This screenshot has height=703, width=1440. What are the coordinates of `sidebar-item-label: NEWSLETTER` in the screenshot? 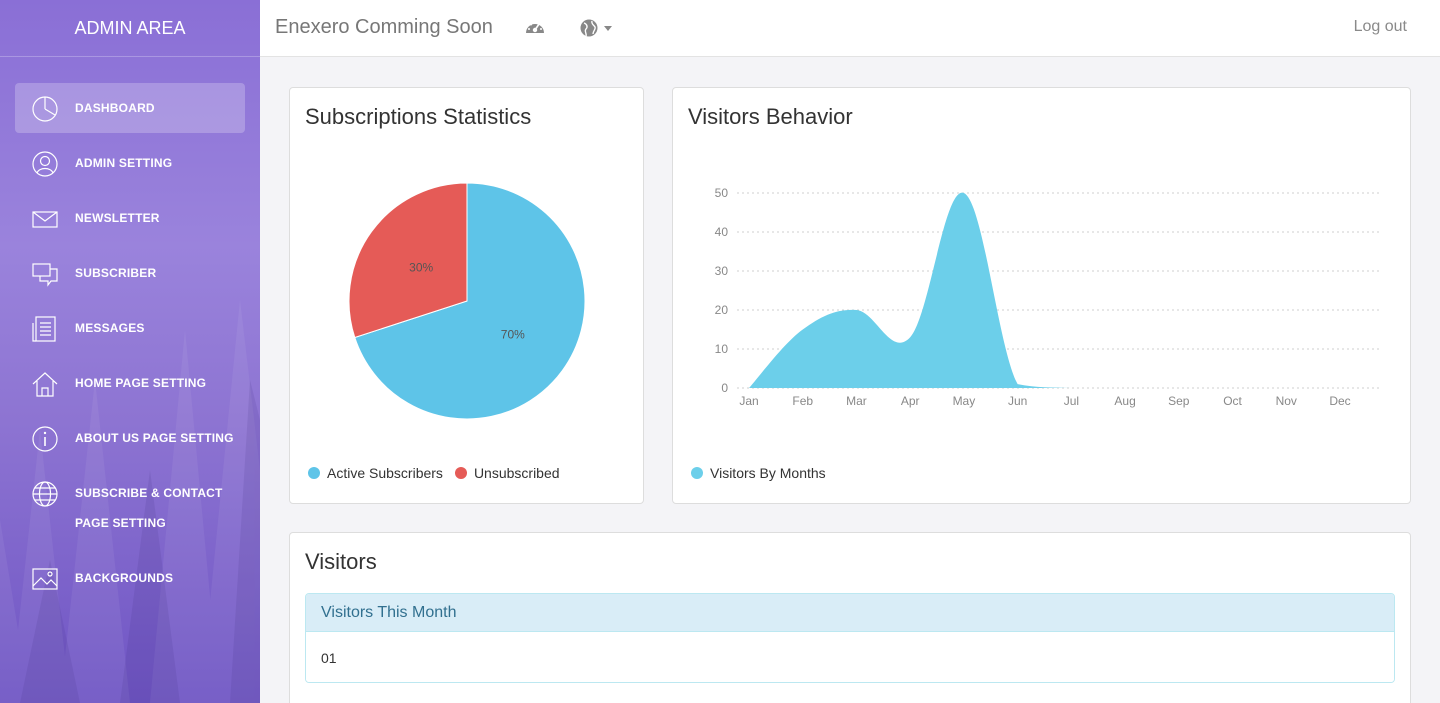 It's located at (117, 218).